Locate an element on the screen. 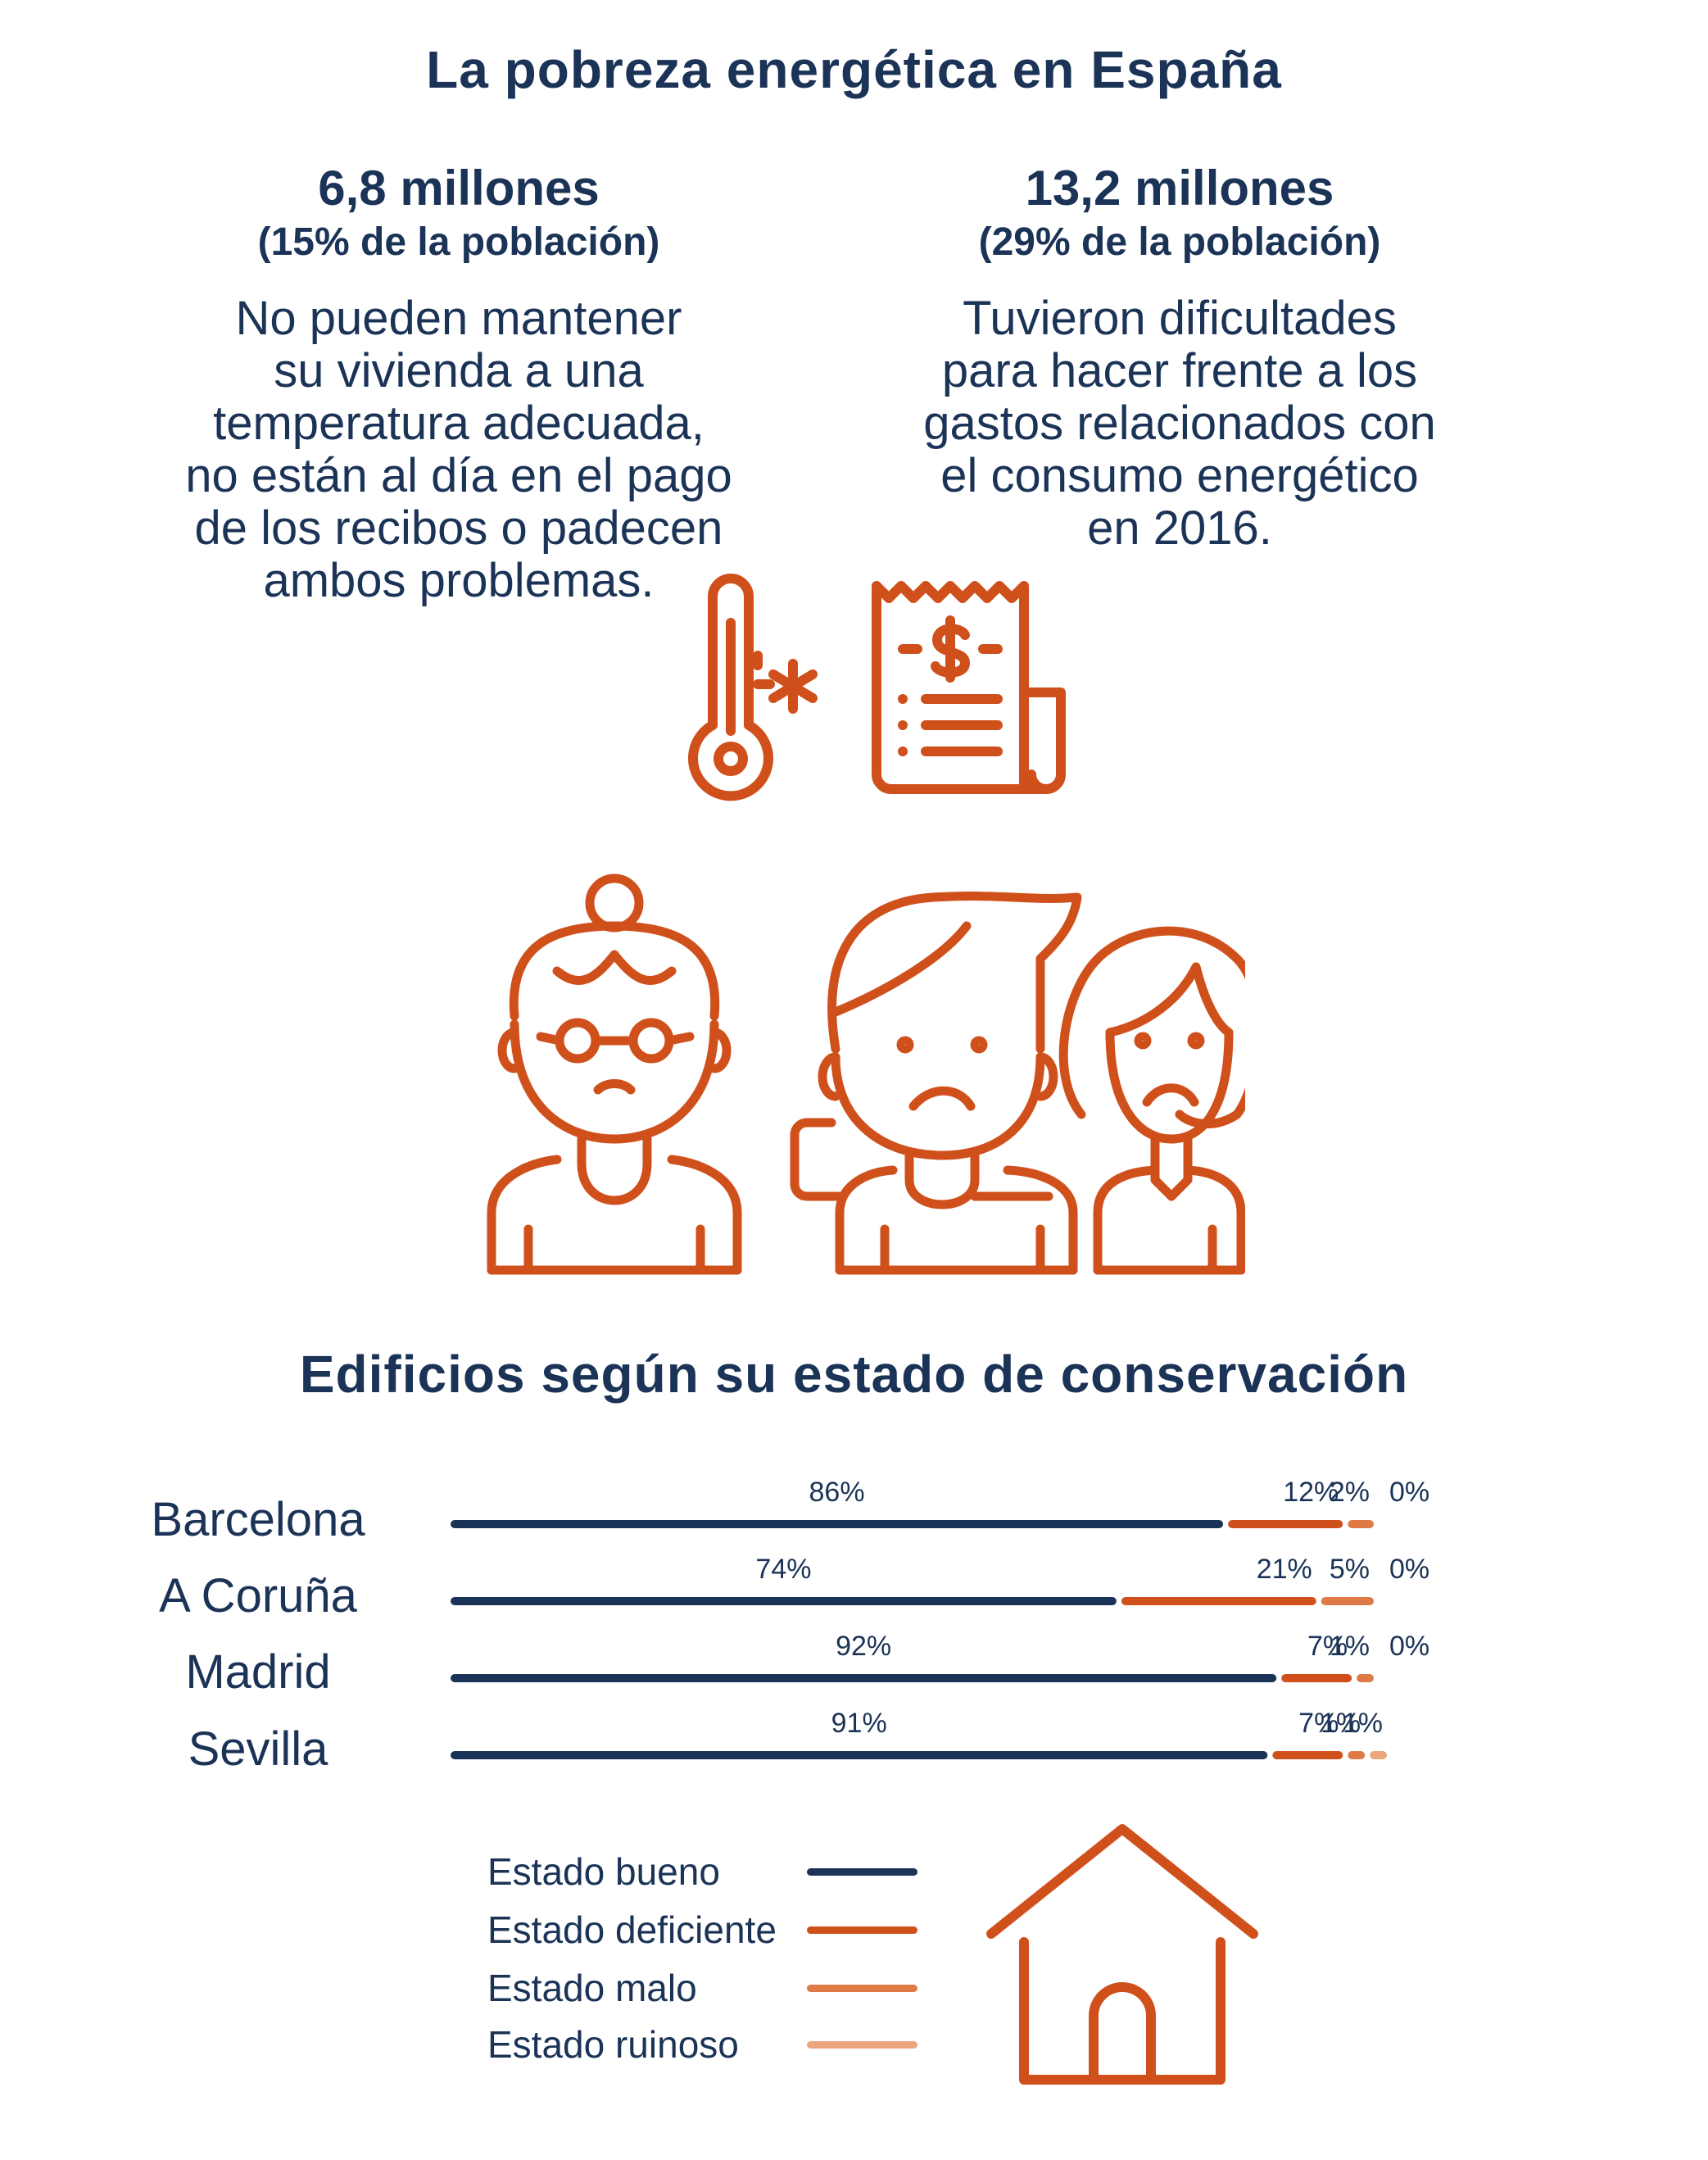  stat-description-line: para hacer frente a los is located at coordinates (1180, 370).